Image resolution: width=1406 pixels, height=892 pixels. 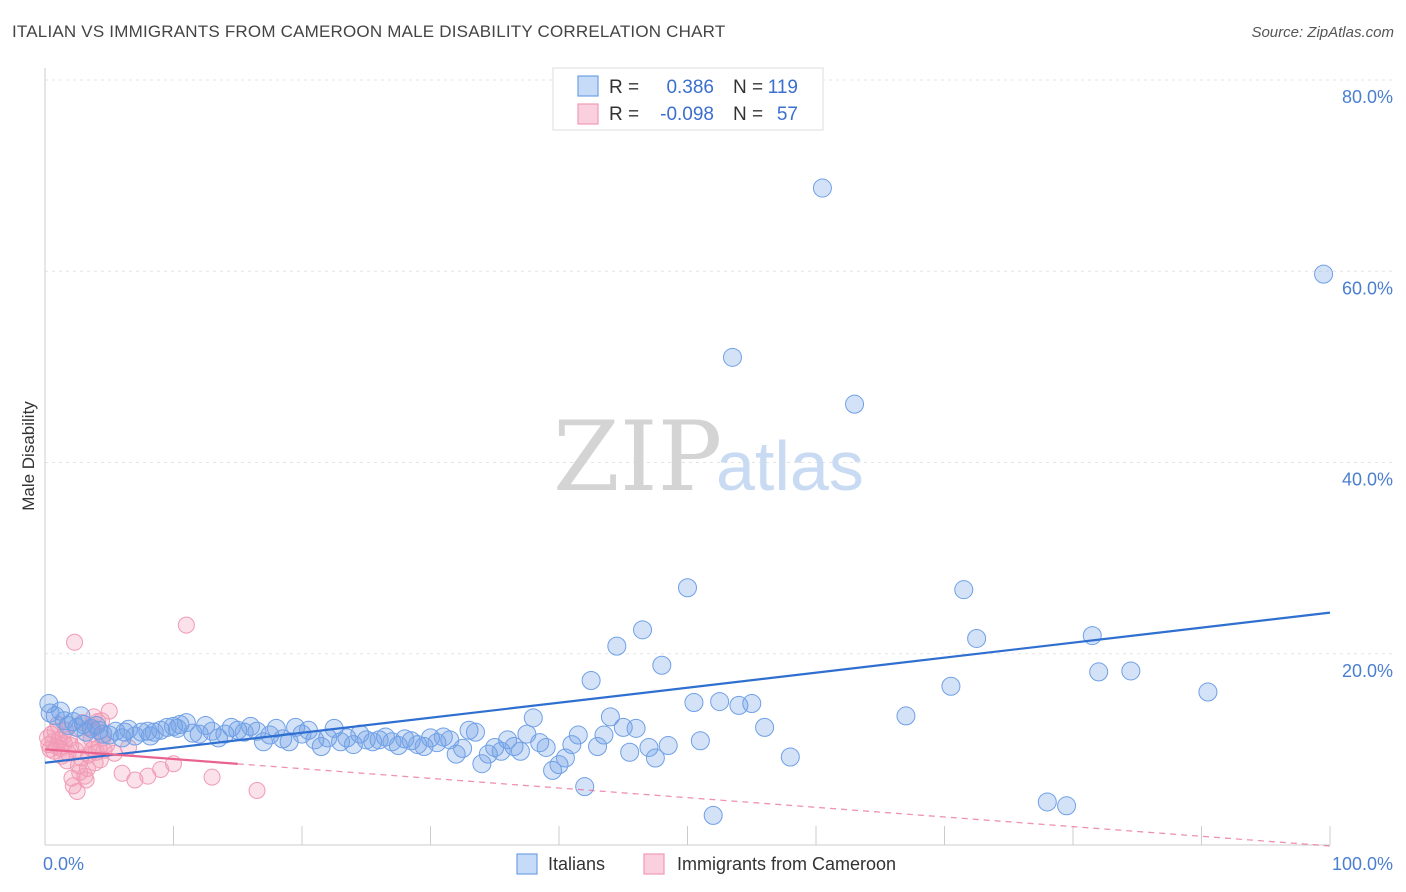 I want to click on stats-box: R = 0.386 N = 119 R = -0.098 N = 57, so click(x=688, y=99).